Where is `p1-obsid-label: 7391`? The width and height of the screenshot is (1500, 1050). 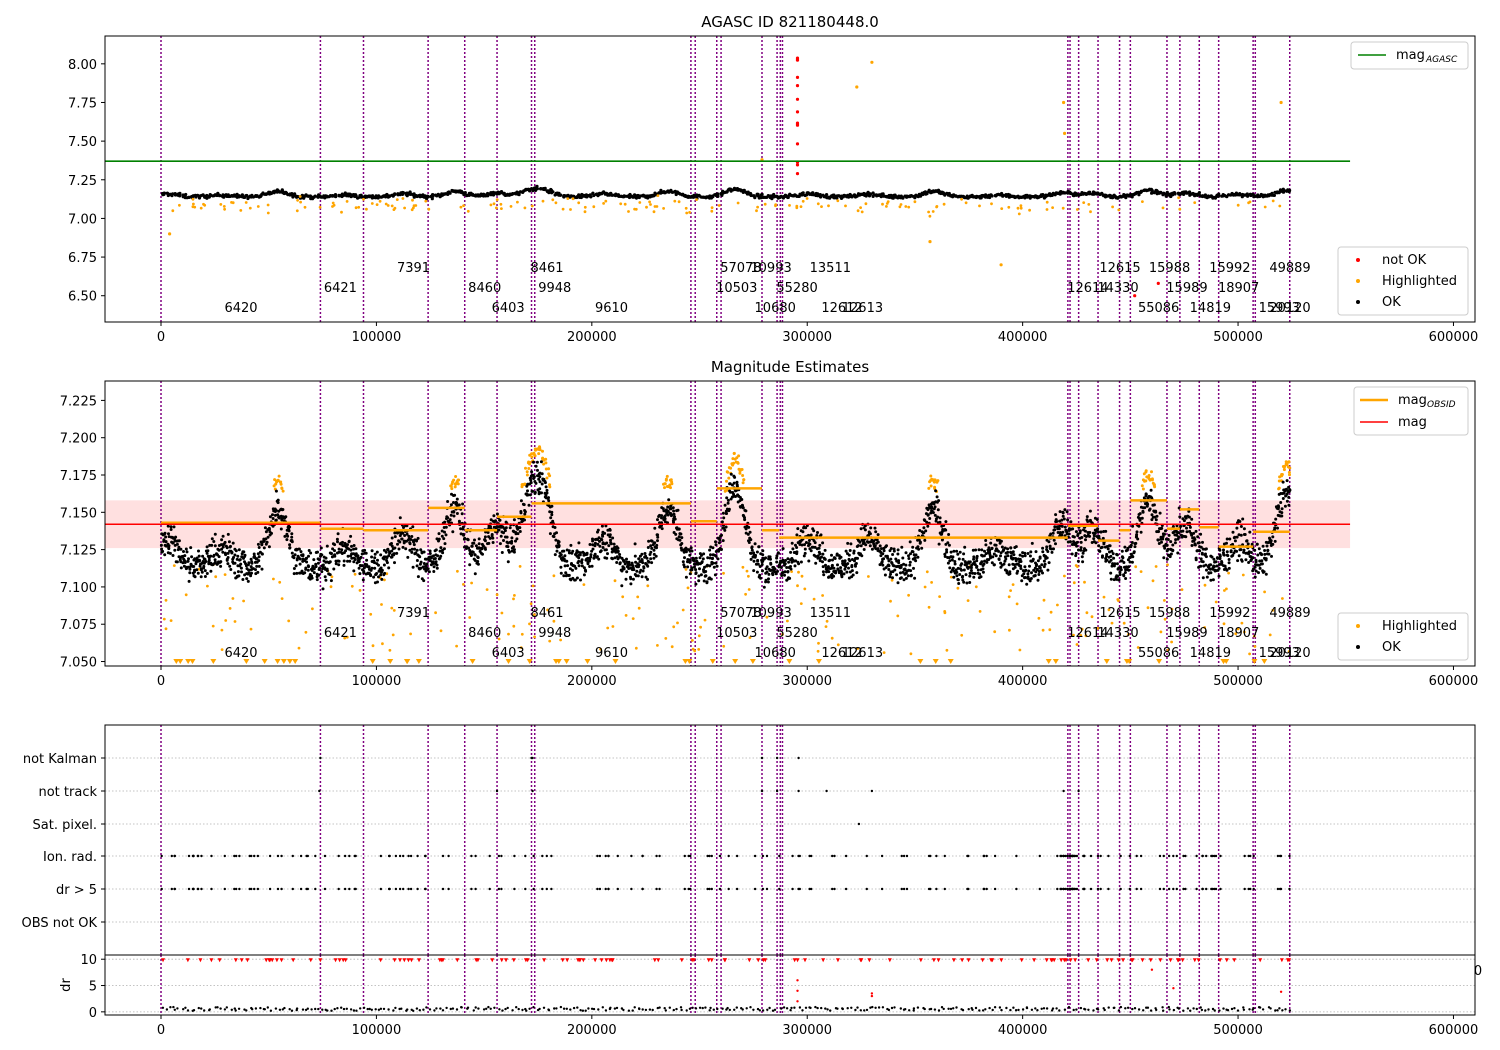
p1-obsid-label: 7391 is located at coordinates (413, 268).